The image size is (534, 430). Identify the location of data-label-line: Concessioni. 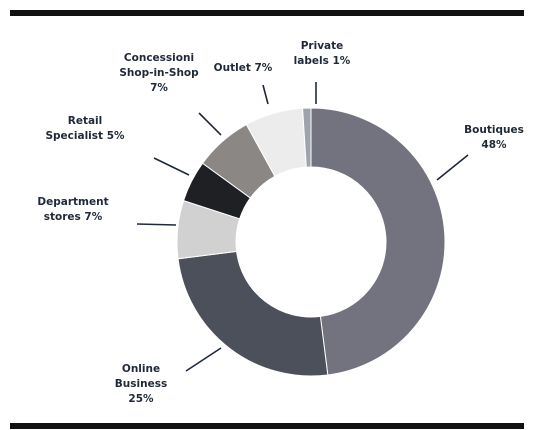
(159, 58).